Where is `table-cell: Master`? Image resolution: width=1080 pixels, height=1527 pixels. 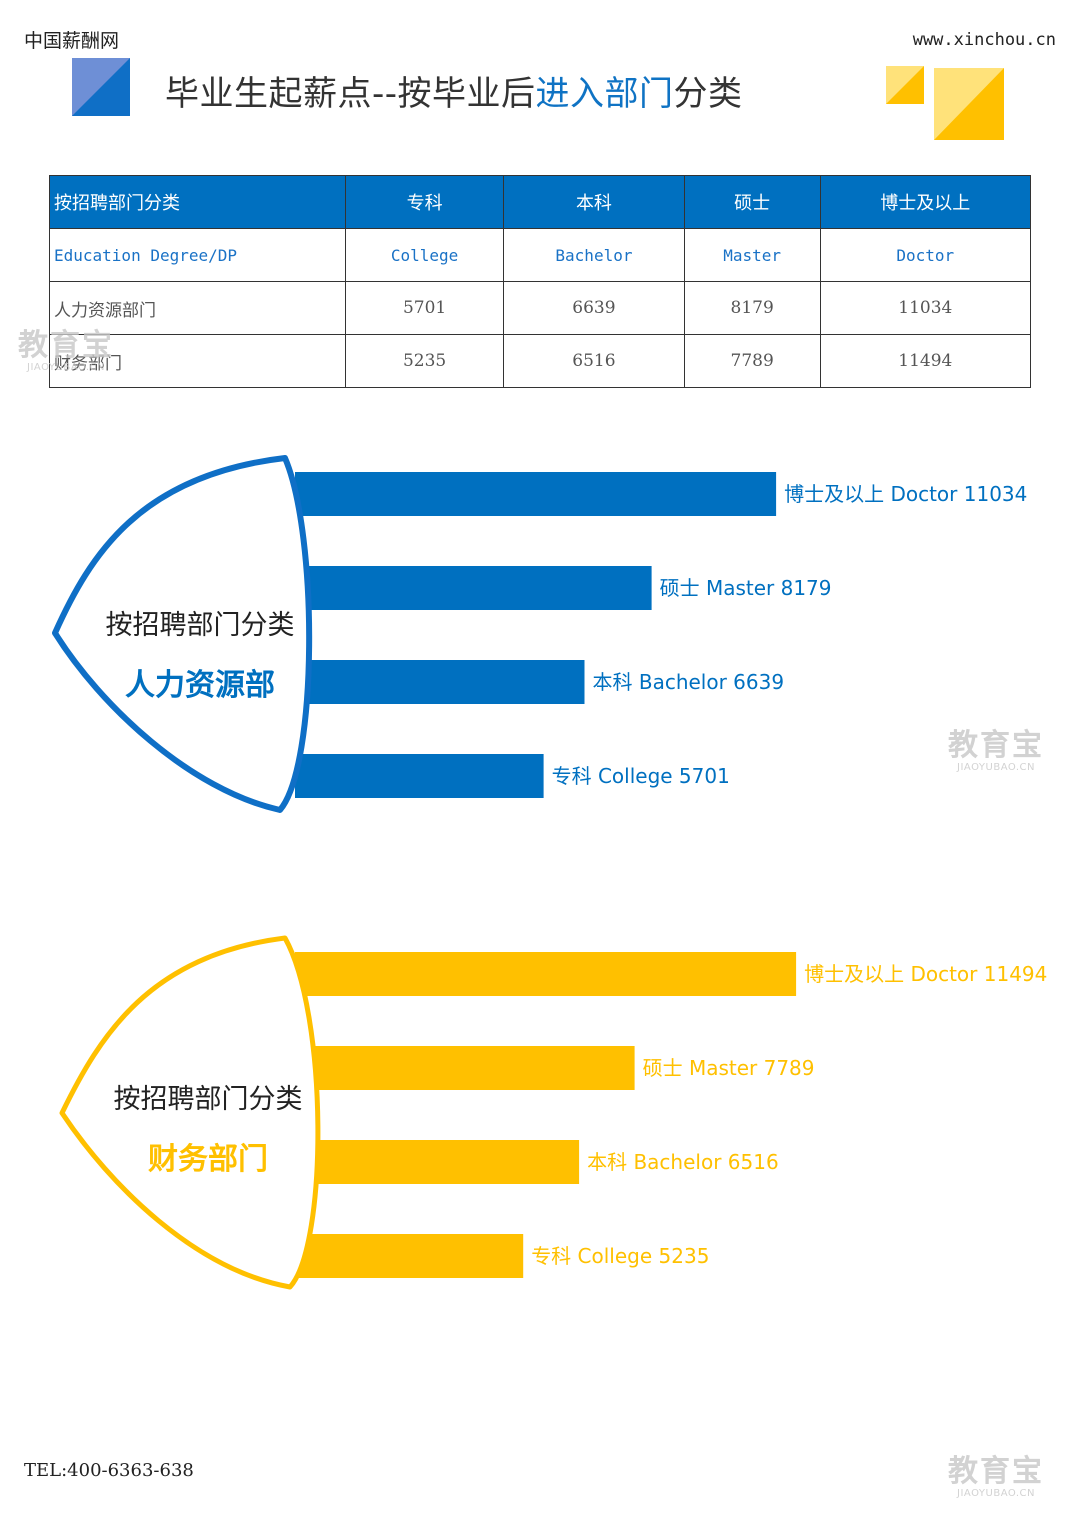 table-cell: Master is located at coordinates (752, 255).